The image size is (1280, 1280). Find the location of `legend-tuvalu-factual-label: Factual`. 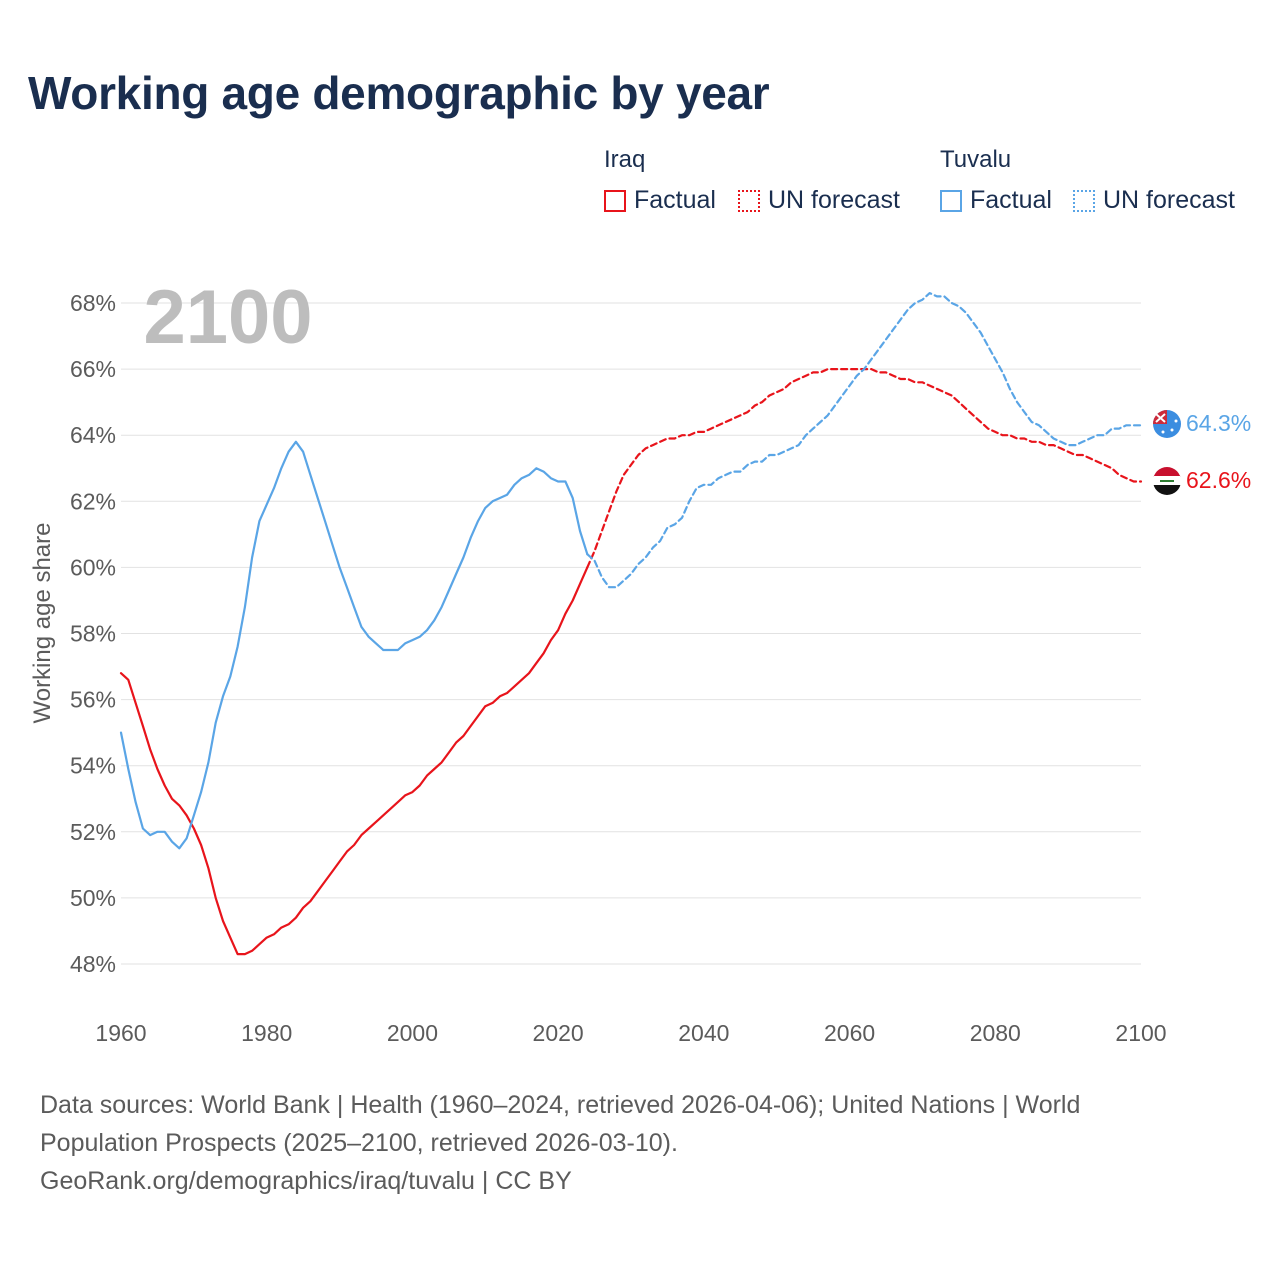

legend-tuvalu-factual-label: Factual is located at coordinates (1011, 200).